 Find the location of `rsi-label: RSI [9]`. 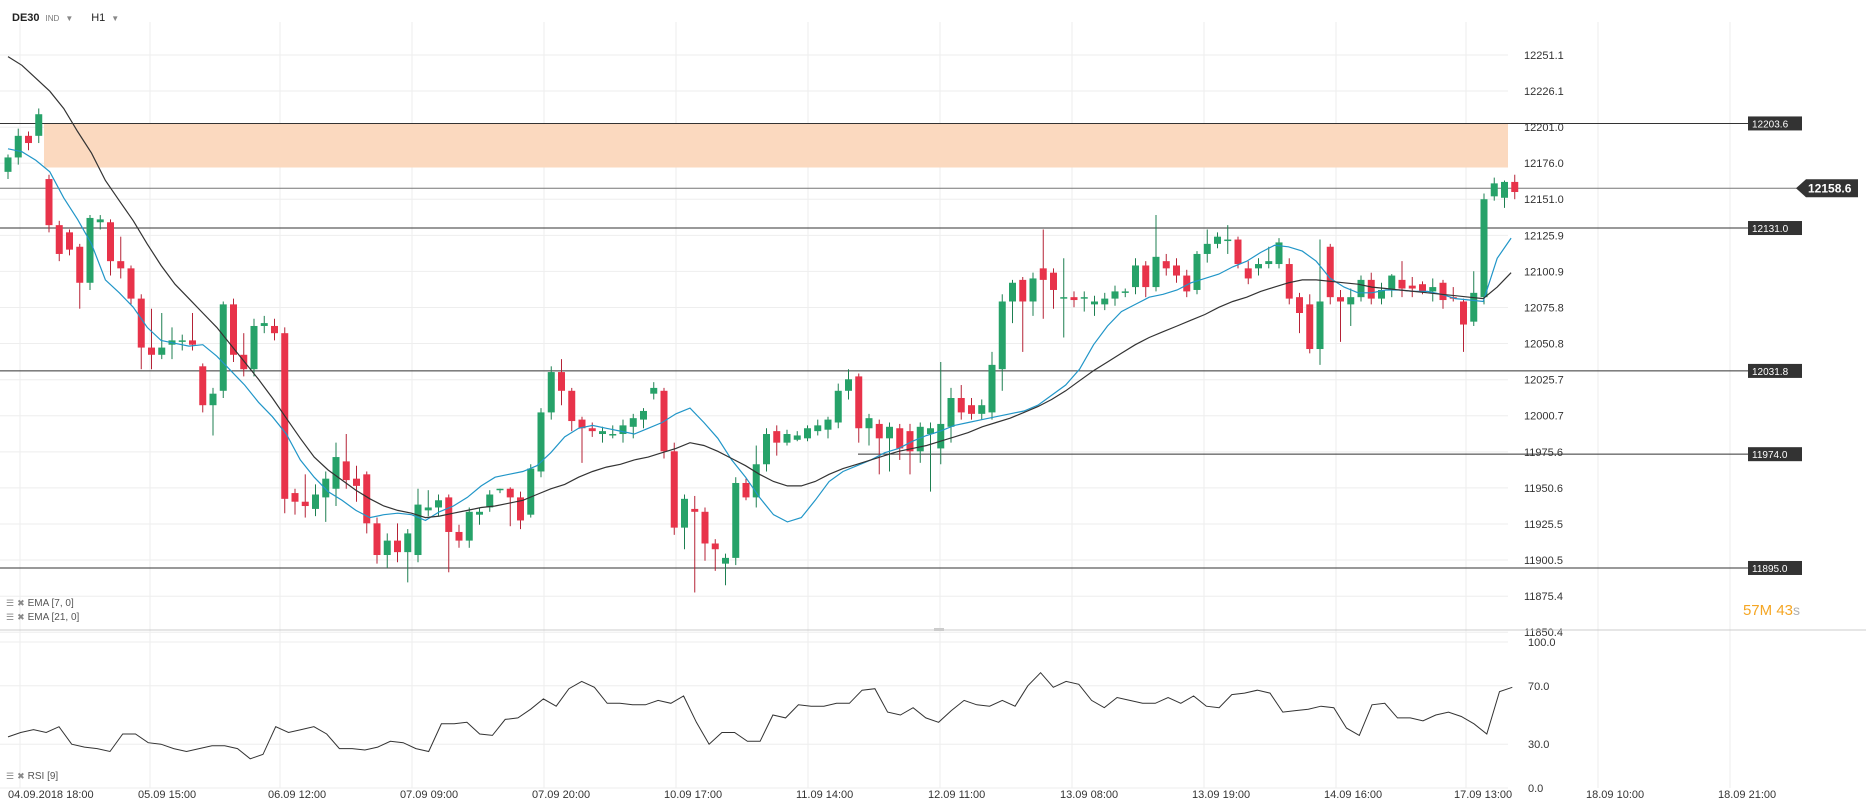

rsi-label: RSI [9] is located at coordinates (43, 776).